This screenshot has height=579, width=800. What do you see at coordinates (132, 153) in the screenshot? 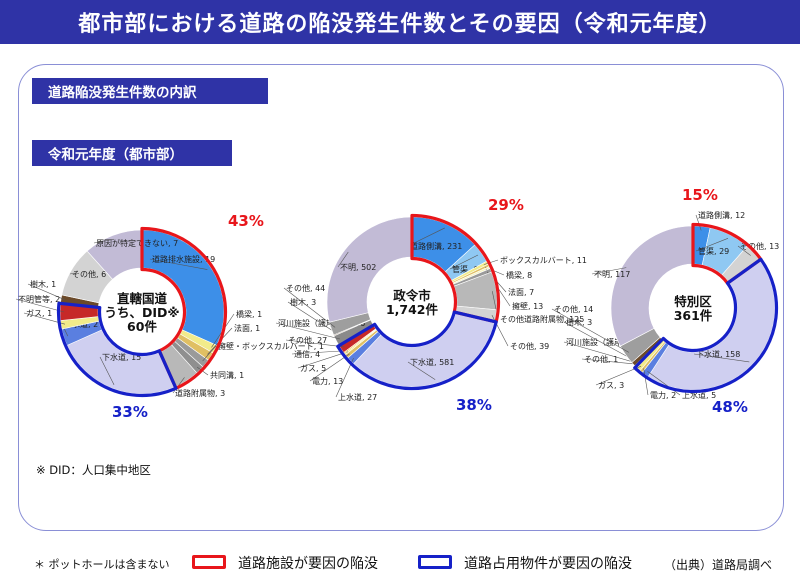
I see `sub-label: 令和元年度（都市部）` at bounding box center [132, 153].